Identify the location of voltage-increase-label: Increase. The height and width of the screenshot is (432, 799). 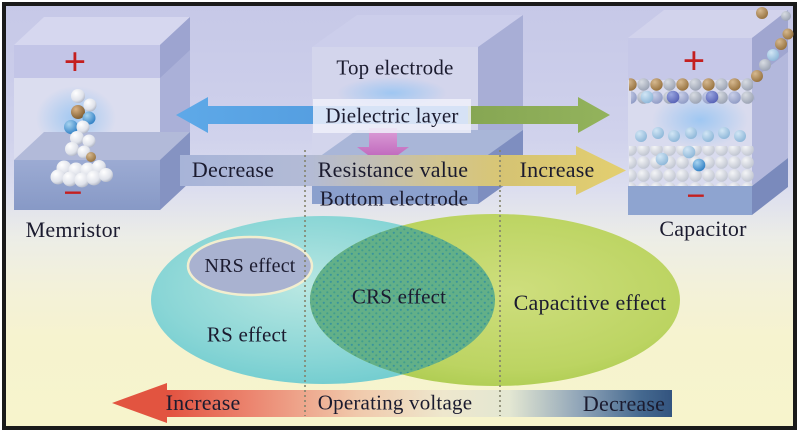
(203, 402).